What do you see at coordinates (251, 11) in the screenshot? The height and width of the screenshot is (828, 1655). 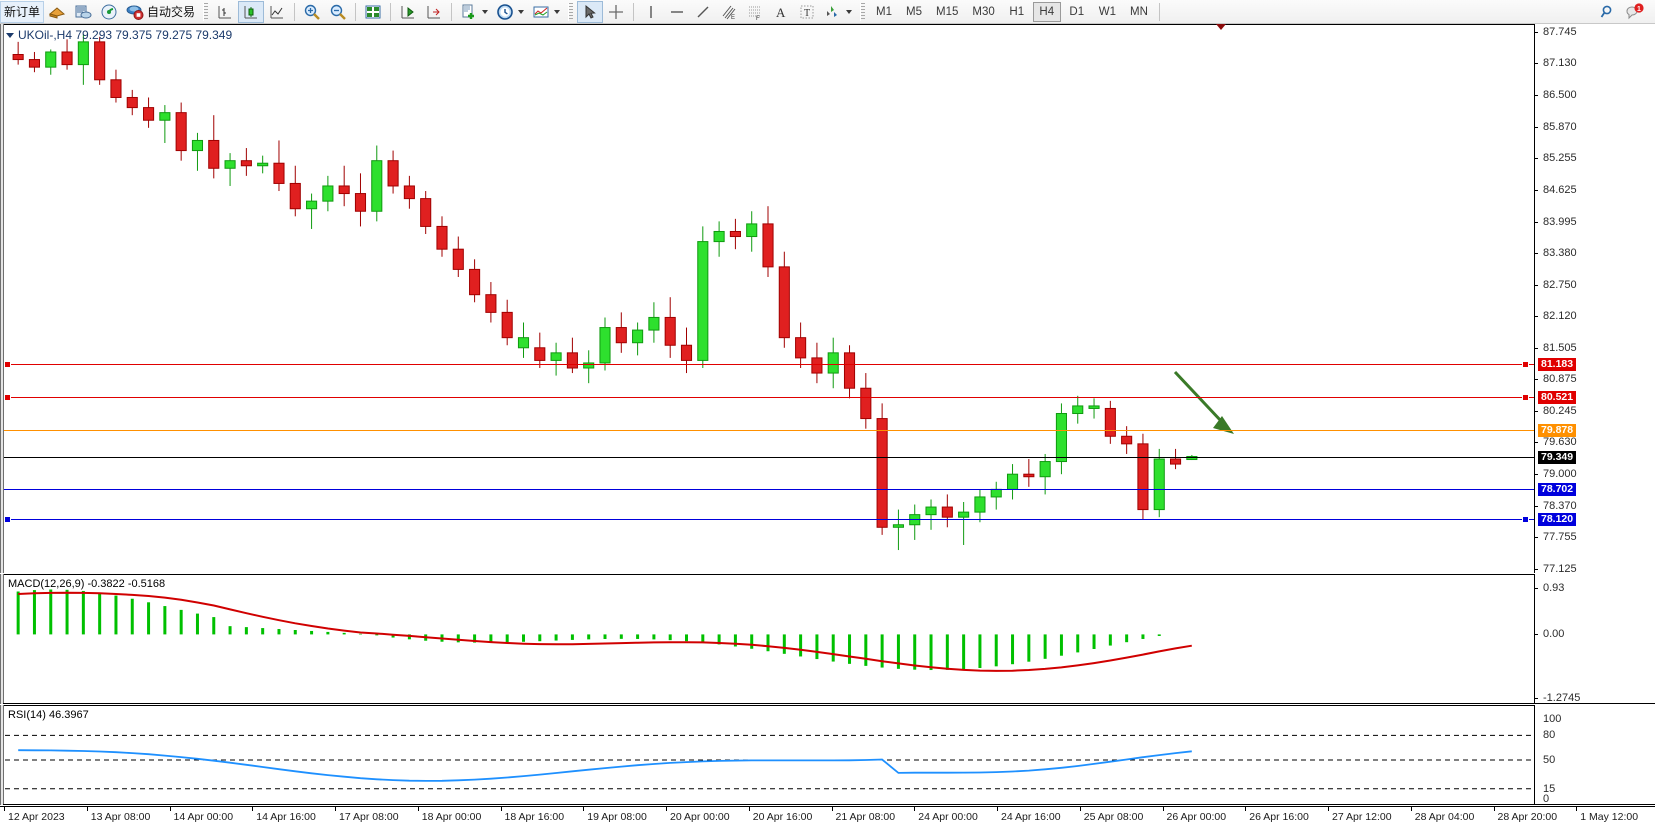 I see `candlestick-chart-button` at bounding box center [251, 11].